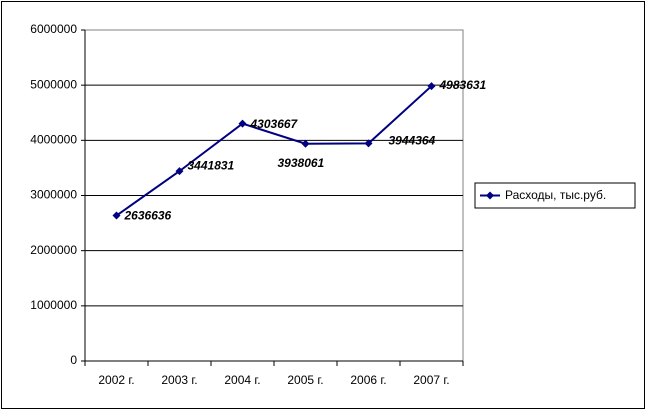 The width and height of the screenshot is (647, 411). What do you see at coordinates (305, 380) in the screenshot?
I see `x-tick-label: 2005 г.` at bounding box center [305, 380].